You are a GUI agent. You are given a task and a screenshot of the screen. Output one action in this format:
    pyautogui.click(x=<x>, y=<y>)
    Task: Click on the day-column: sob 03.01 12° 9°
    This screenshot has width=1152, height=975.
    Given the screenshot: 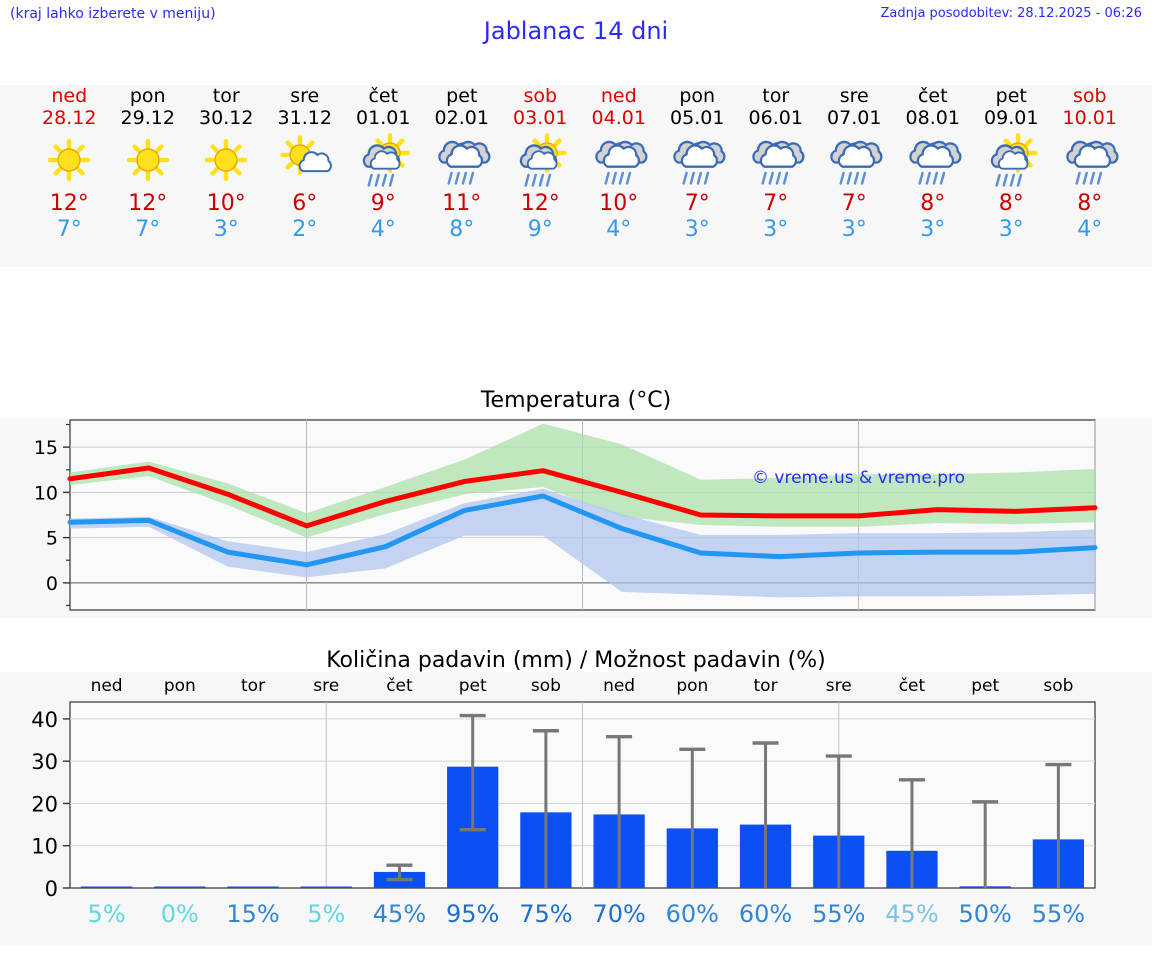 What is the action you would take?
    pyautogui.click(x=540, y=164)
    